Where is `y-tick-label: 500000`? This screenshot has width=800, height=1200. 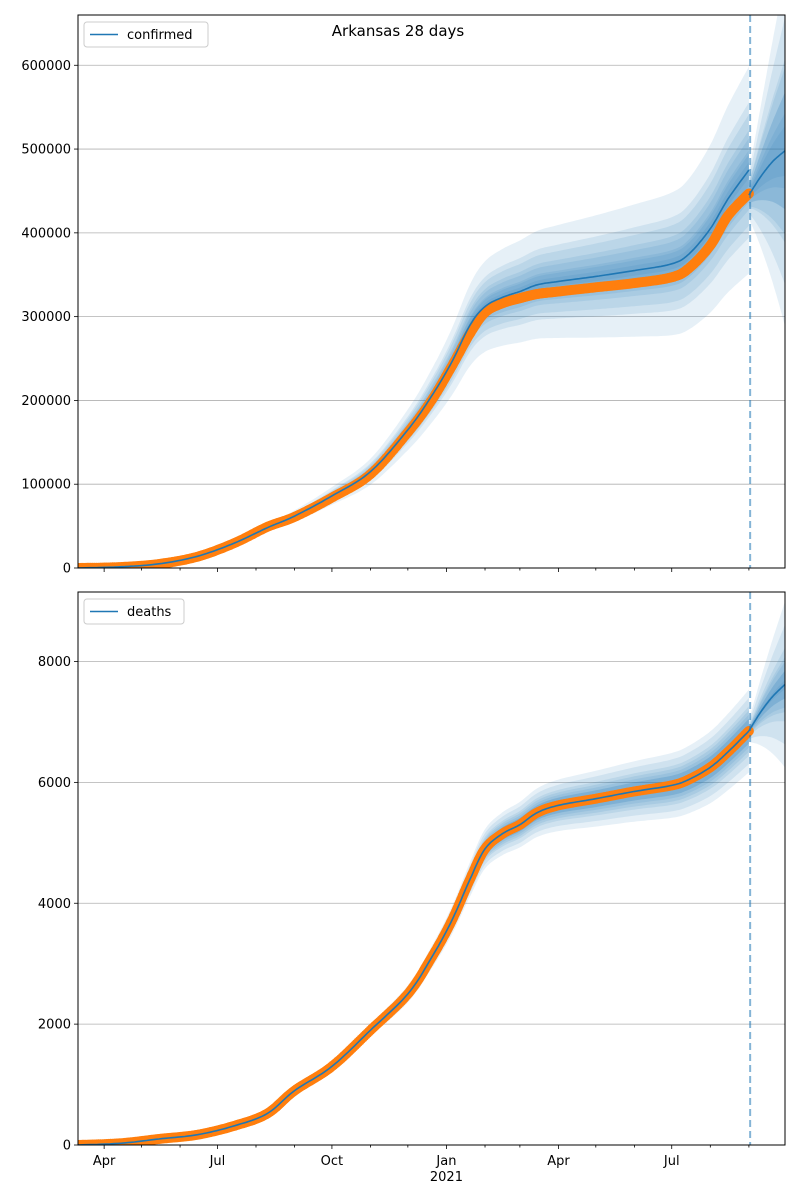
y-tick-label: 500000 is located at coordinates (46, 150).